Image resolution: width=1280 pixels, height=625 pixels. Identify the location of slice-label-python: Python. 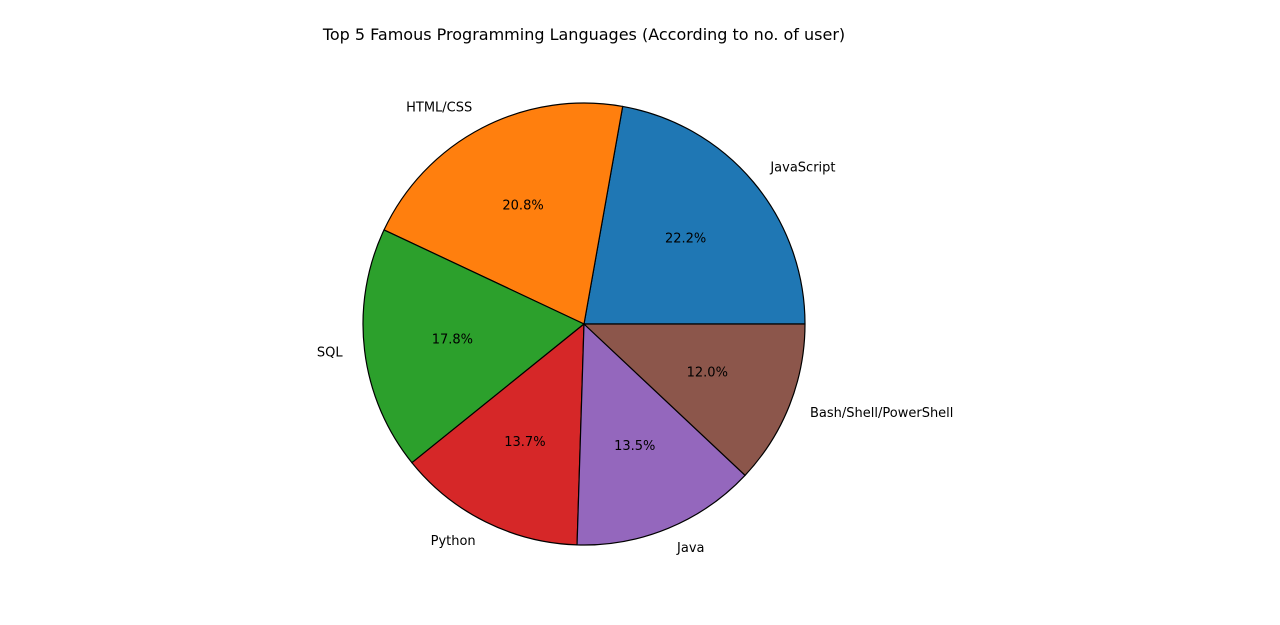
(453, 541).